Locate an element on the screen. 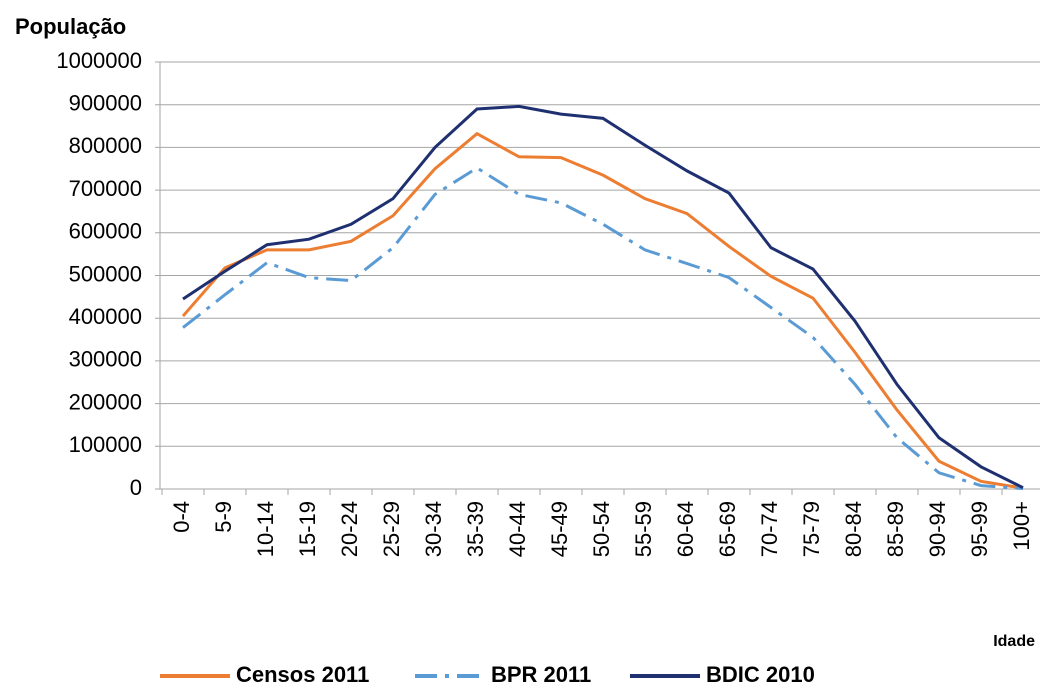 Image resolution: width=1044 pixels, height=690 pixels. x-tick-label: 75-79 is located at coordinates (811, 529).